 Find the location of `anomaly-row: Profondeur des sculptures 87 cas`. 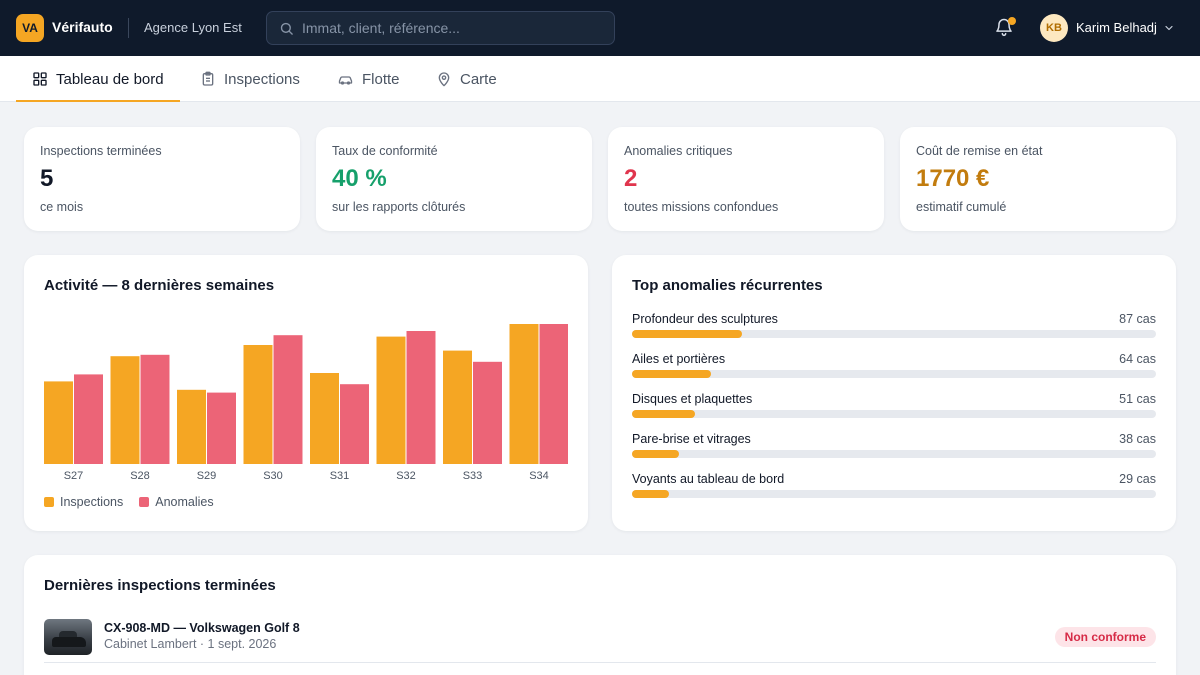

anomaly-row: Profondeur des sculptures 87 cas is located at coordinates (894, 327).